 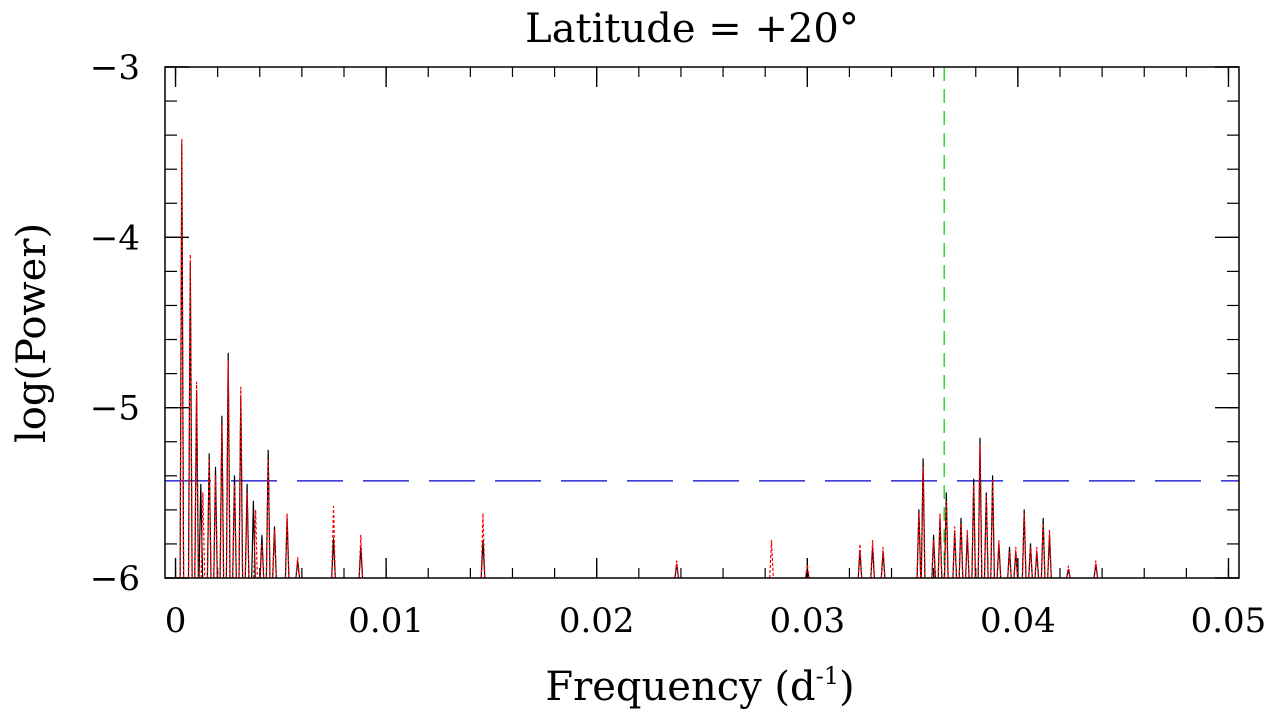 What do you see at coordinates (1018, 621) in the screenshot?
I see `x-tick-label: 0.04` at bounding box center [1018, 621].